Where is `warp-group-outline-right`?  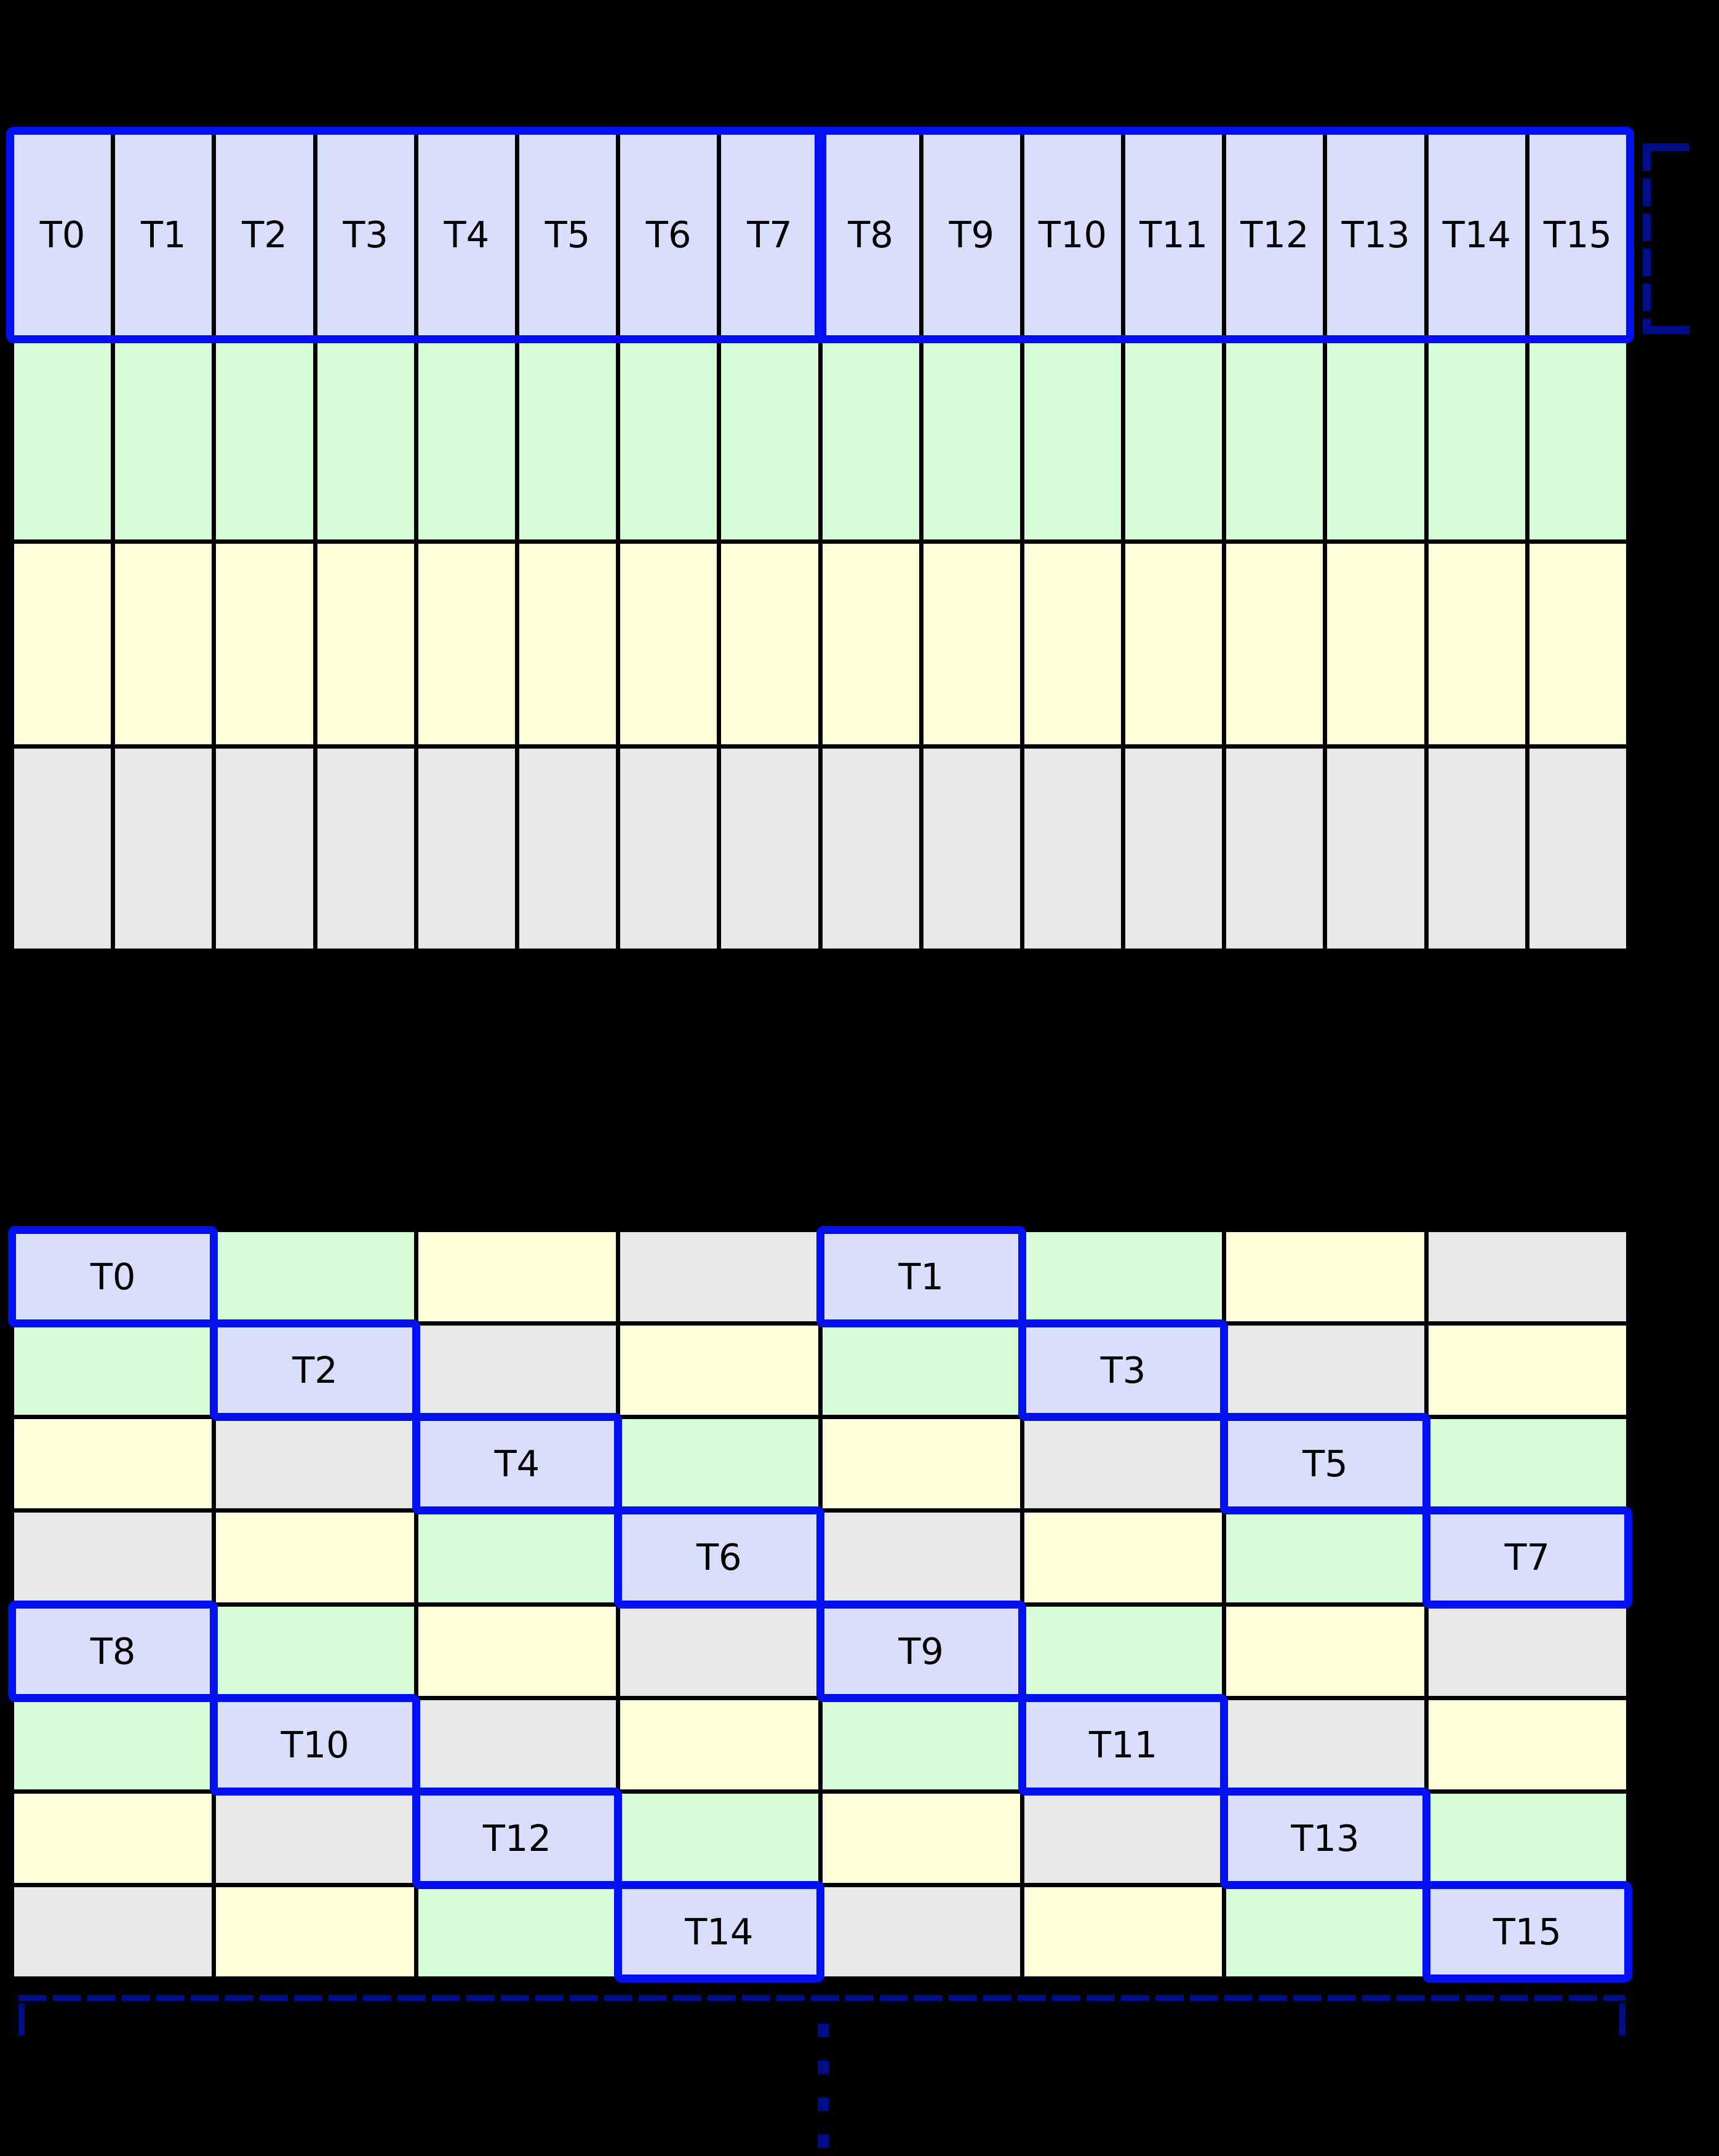 warp-group-outline-right is located at coordinates (1224, 235).